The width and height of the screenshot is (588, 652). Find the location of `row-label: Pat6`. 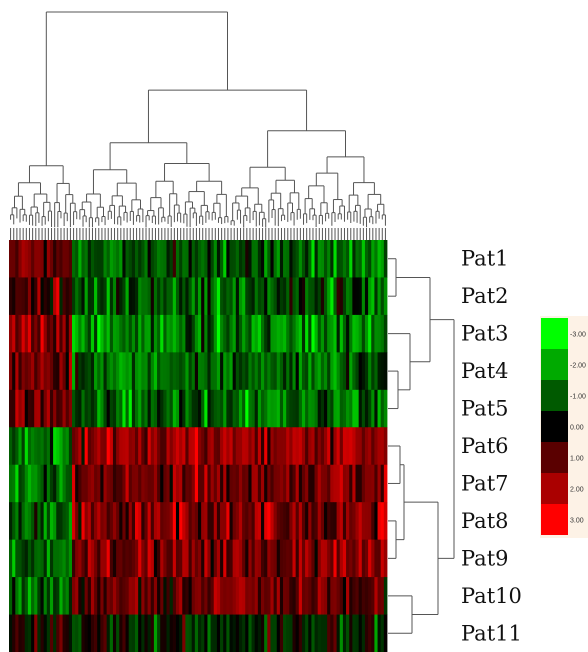

row-label: Pat6 is located at coordinates (485, 446).